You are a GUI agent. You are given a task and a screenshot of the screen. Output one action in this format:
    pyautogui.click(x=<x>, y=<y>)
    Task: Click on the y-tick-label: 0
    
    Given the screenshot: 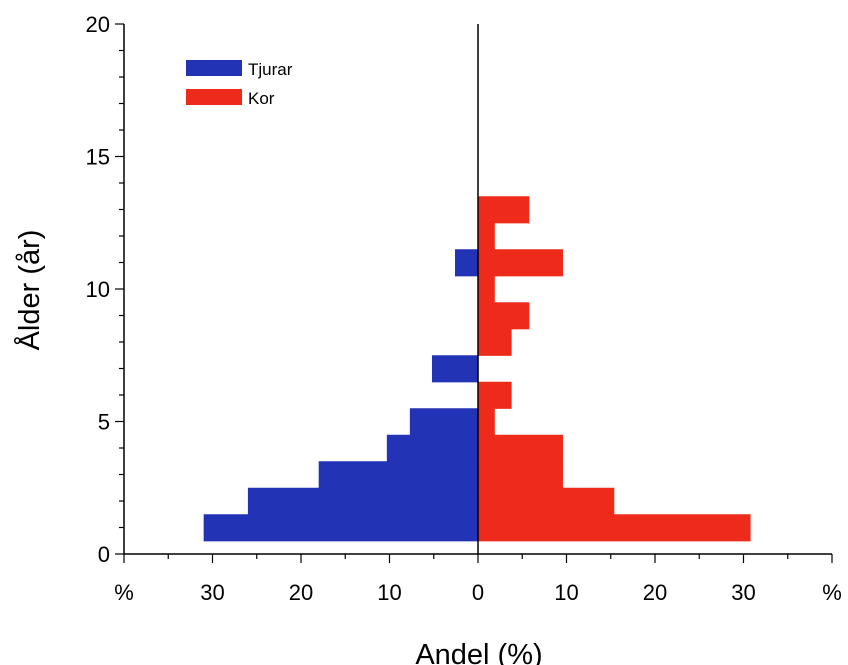 What is the action you would take?
    pyautogui.click(x=104, y=554)
    